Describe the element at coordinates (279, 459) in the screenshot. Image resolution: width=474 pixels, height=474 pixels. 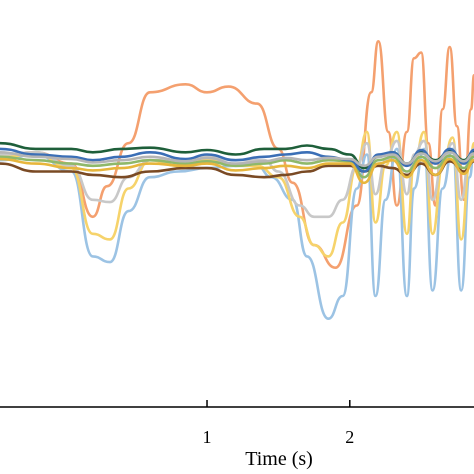
I see `x-axis-label: Time (s)` at that location.